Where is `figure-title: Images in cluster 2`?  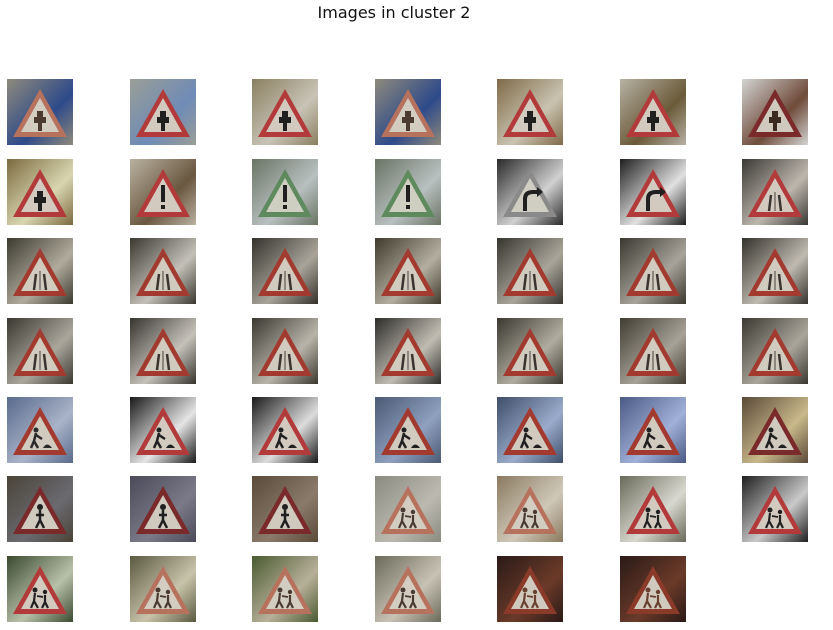 figure-title: Images in cluster 2 is located at coordinates (394, 12).